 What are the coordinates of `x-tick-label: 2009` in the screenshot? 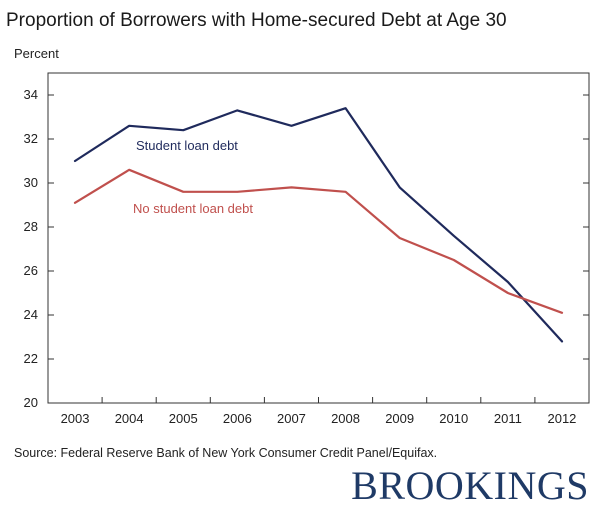 It's located at (399, 418).